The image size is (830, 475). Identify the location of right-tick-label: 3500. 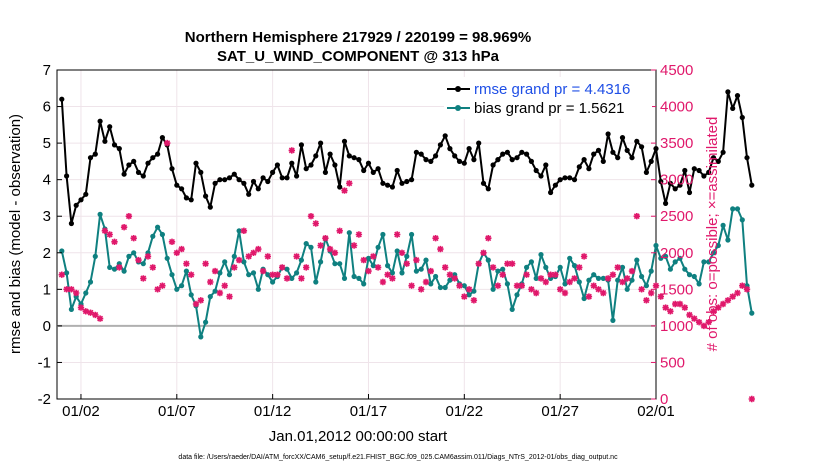
(676, 143).